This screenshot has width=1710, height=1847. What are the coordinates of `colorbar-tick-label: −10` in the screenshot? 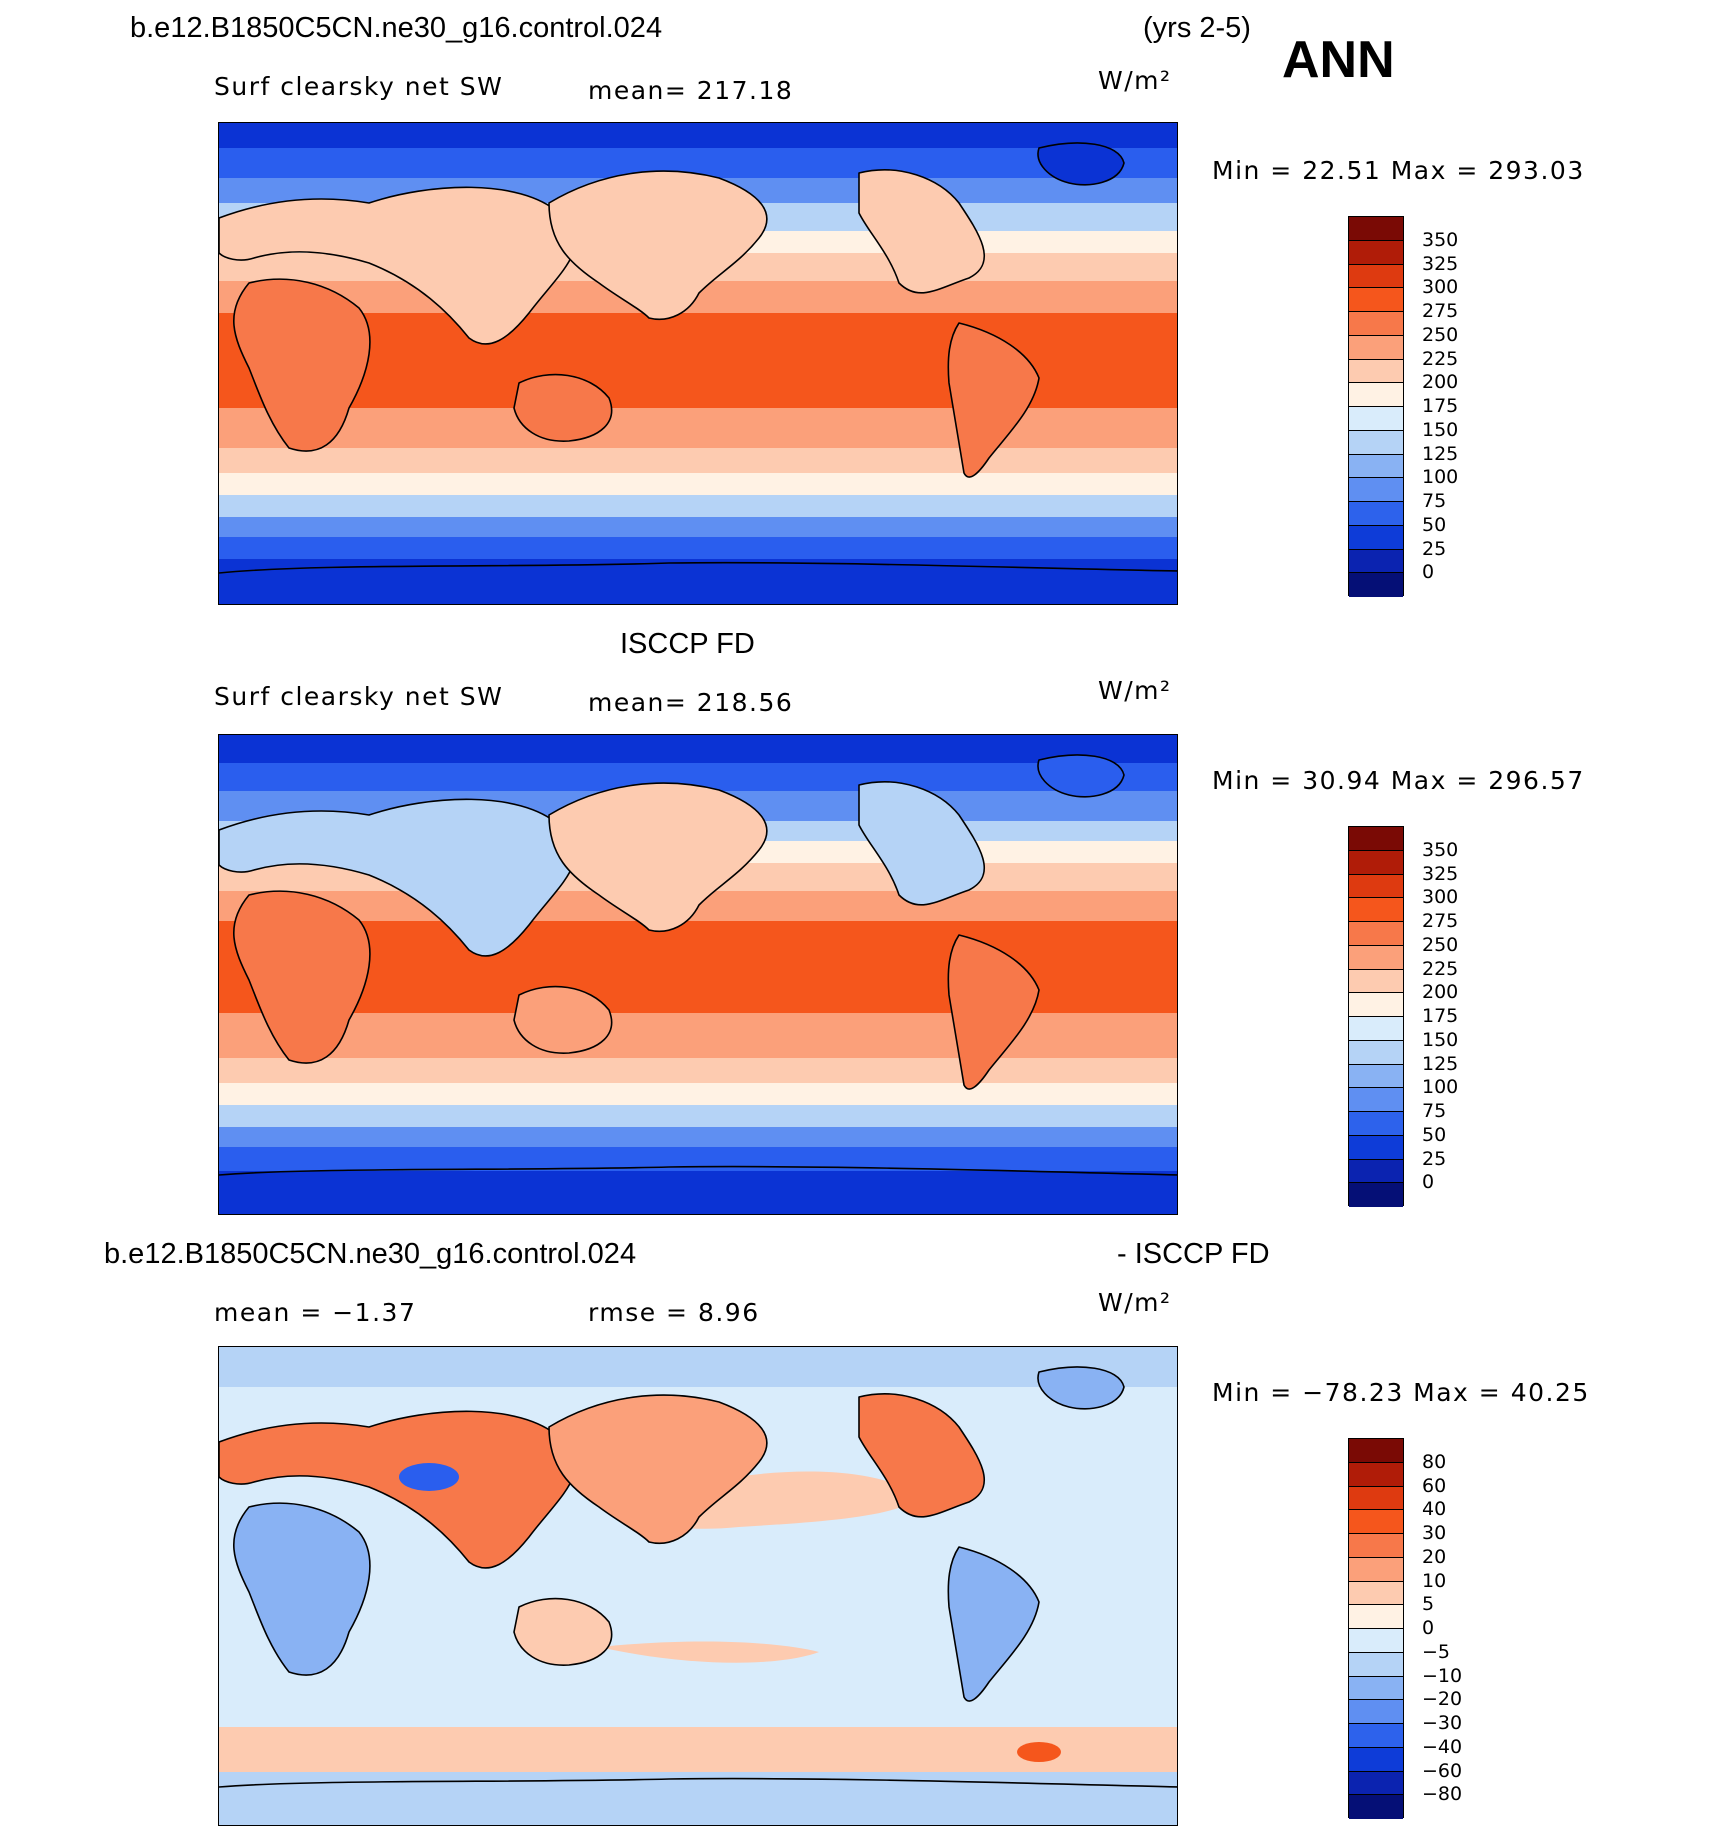 It's located at (1442, 1675).